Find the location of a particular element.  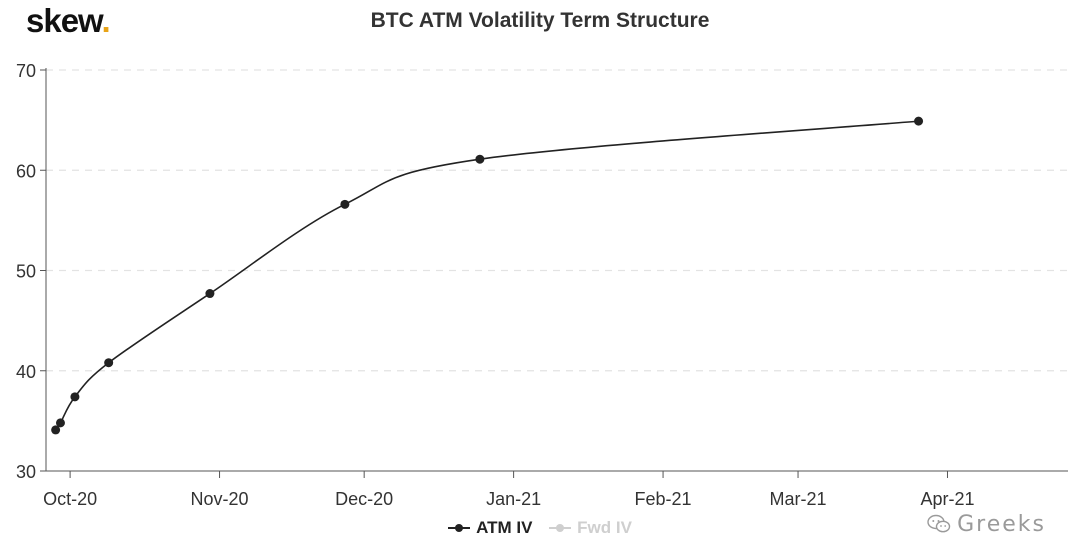

y-tick-label: 30 is located at coordinates (26, 472).